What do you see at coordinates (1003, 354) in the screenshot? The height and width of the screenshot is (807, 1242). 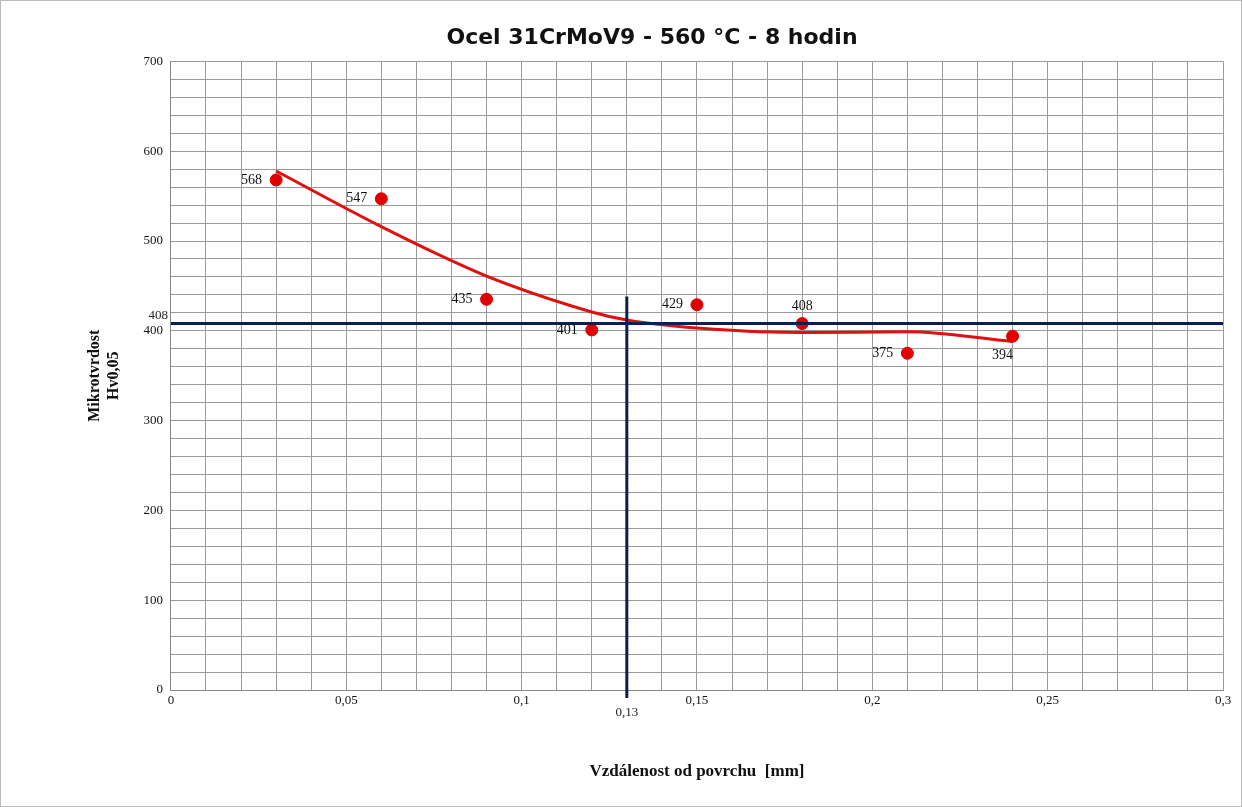 I see `data-label: 394` at bounding box center [1003, 354].